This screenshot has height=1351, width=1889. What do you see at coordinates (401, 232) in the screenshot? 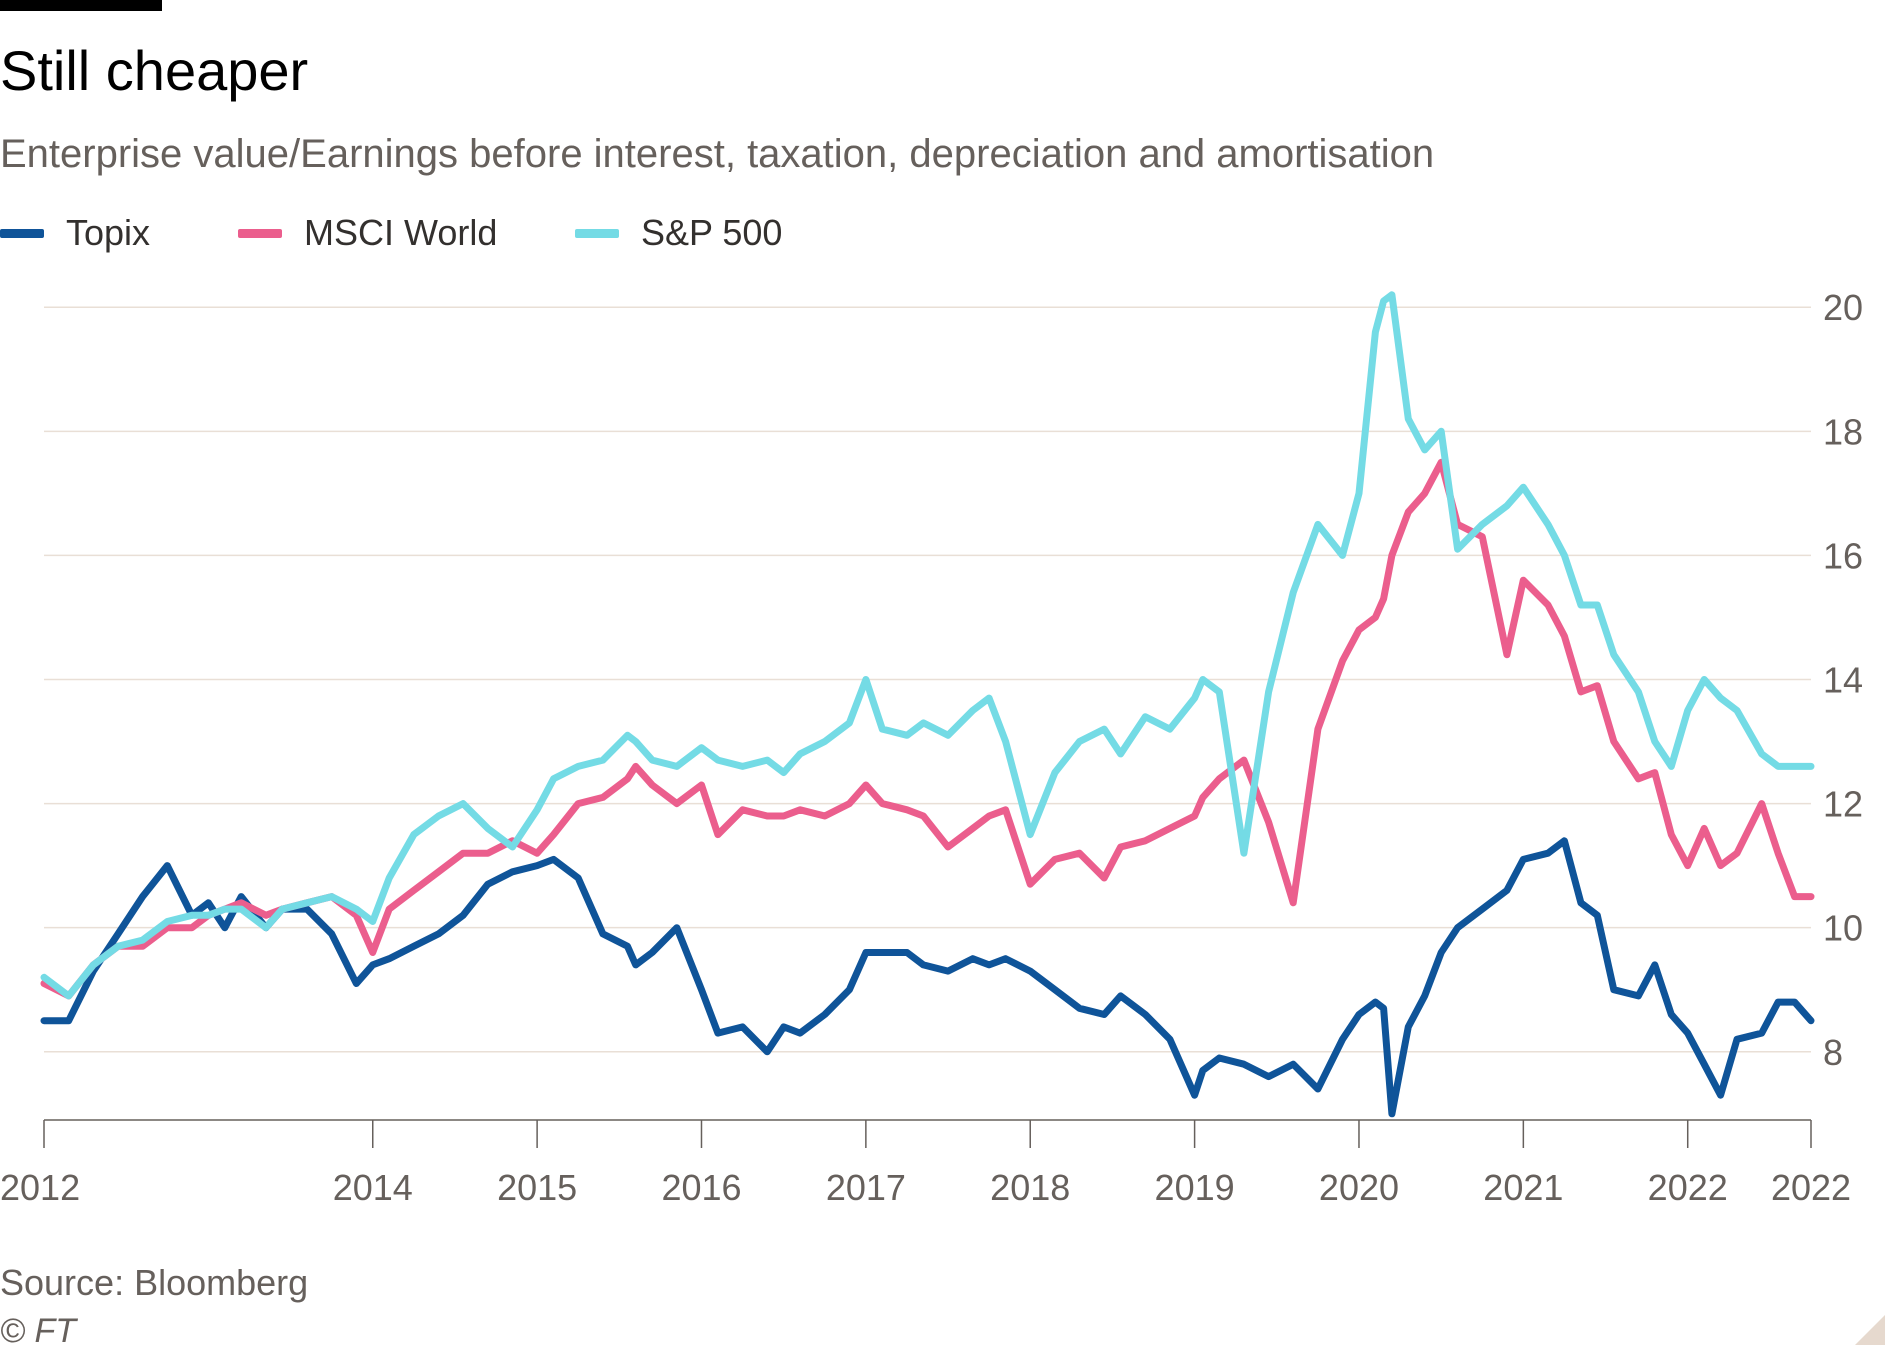
I see `legend-label-msci-world: MSCI World` at bounding box center [401, 232].